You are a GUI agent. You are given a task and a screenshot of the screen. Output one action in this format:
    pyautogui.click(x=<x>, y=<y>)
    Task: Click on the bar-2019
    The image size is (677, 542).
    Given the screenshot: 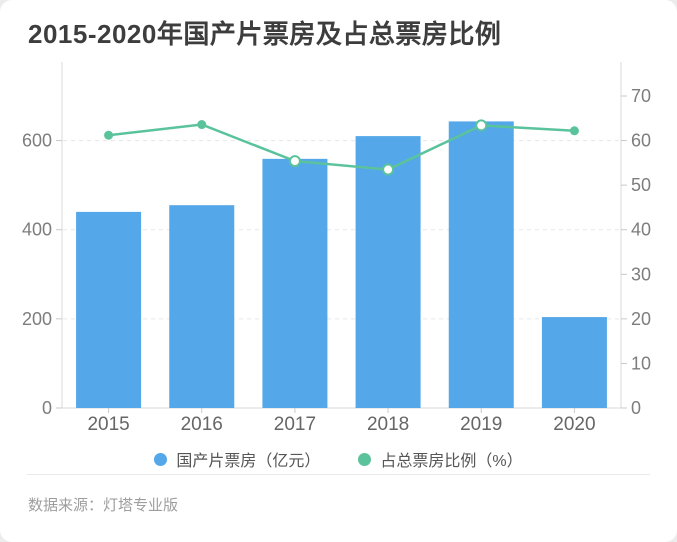 What is the action you would take?
    pyautogui.click(x=481, y=265)
    